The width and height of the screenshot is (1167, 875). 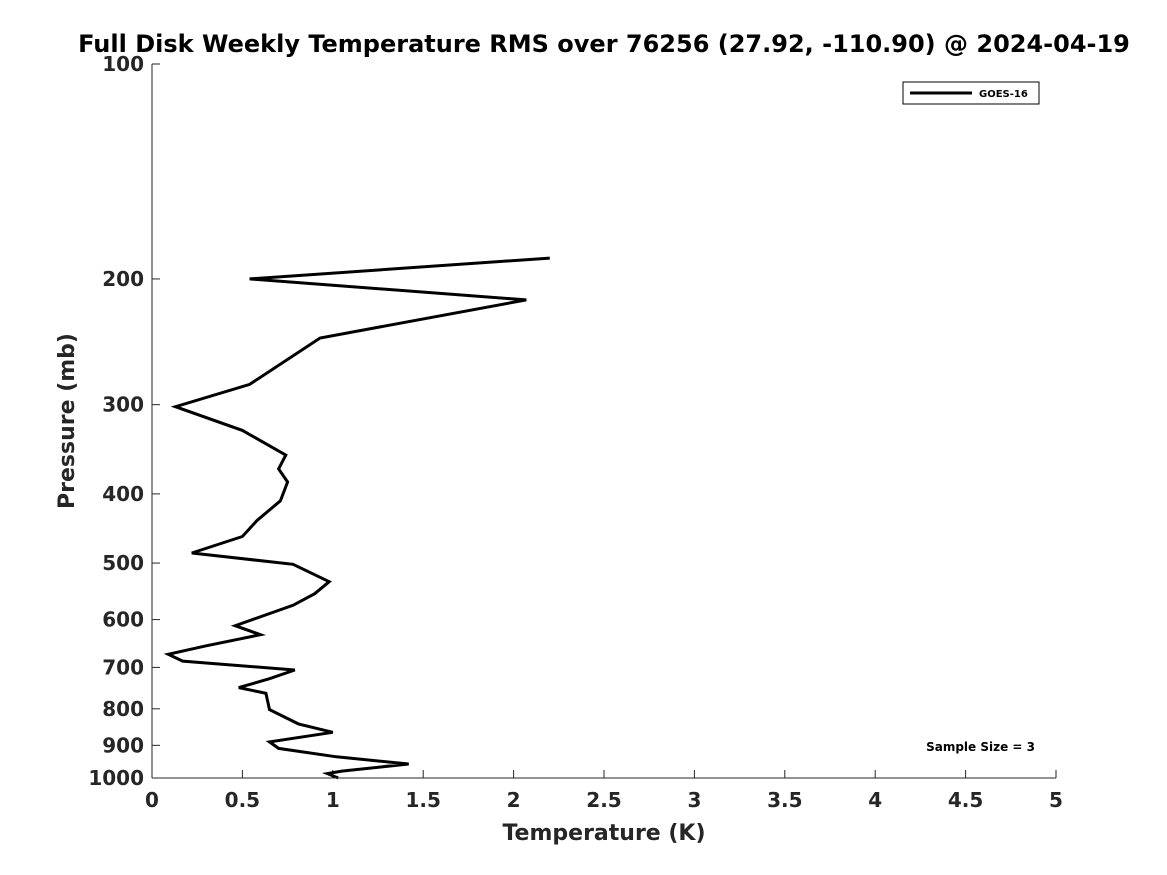 I want to click on x-axis: 0 0.5 1 1.5 2 2.5 3 3.5 4 4.5 5, so click(x=604, y=791).